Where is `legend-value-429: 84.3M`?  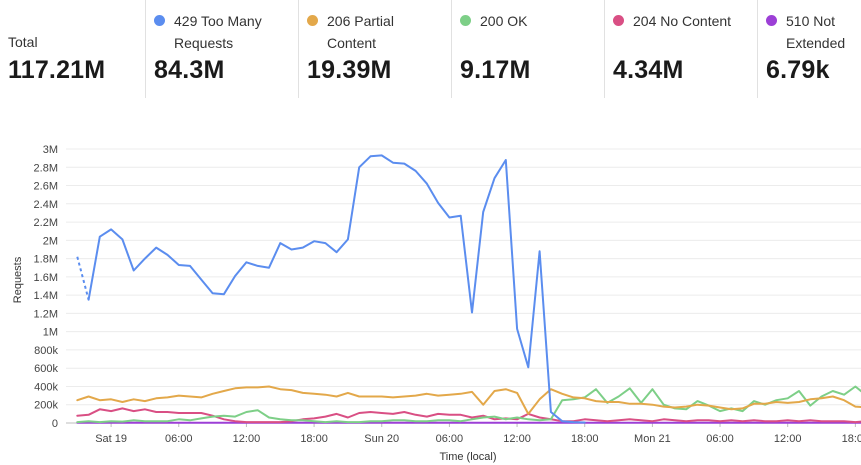
legend-value-429: 84.3M is located at coordinates (189, 70).